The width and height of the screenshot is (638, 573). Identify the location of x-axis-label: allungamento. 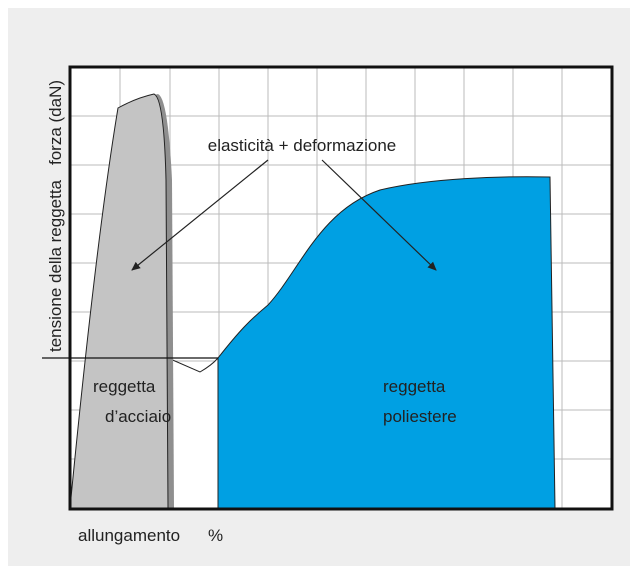
(129, 535).